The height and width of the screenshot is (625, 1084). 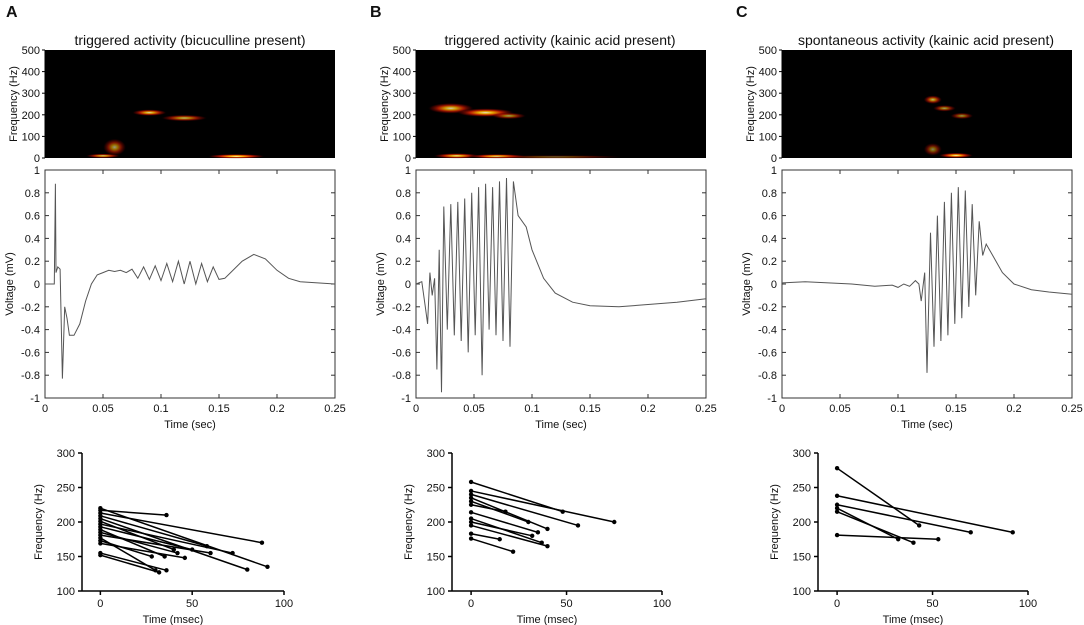 What do you see at coordinates (190, 104) in the screenshot?
I see `spectrogram-background` at bounding box center [190, 104].